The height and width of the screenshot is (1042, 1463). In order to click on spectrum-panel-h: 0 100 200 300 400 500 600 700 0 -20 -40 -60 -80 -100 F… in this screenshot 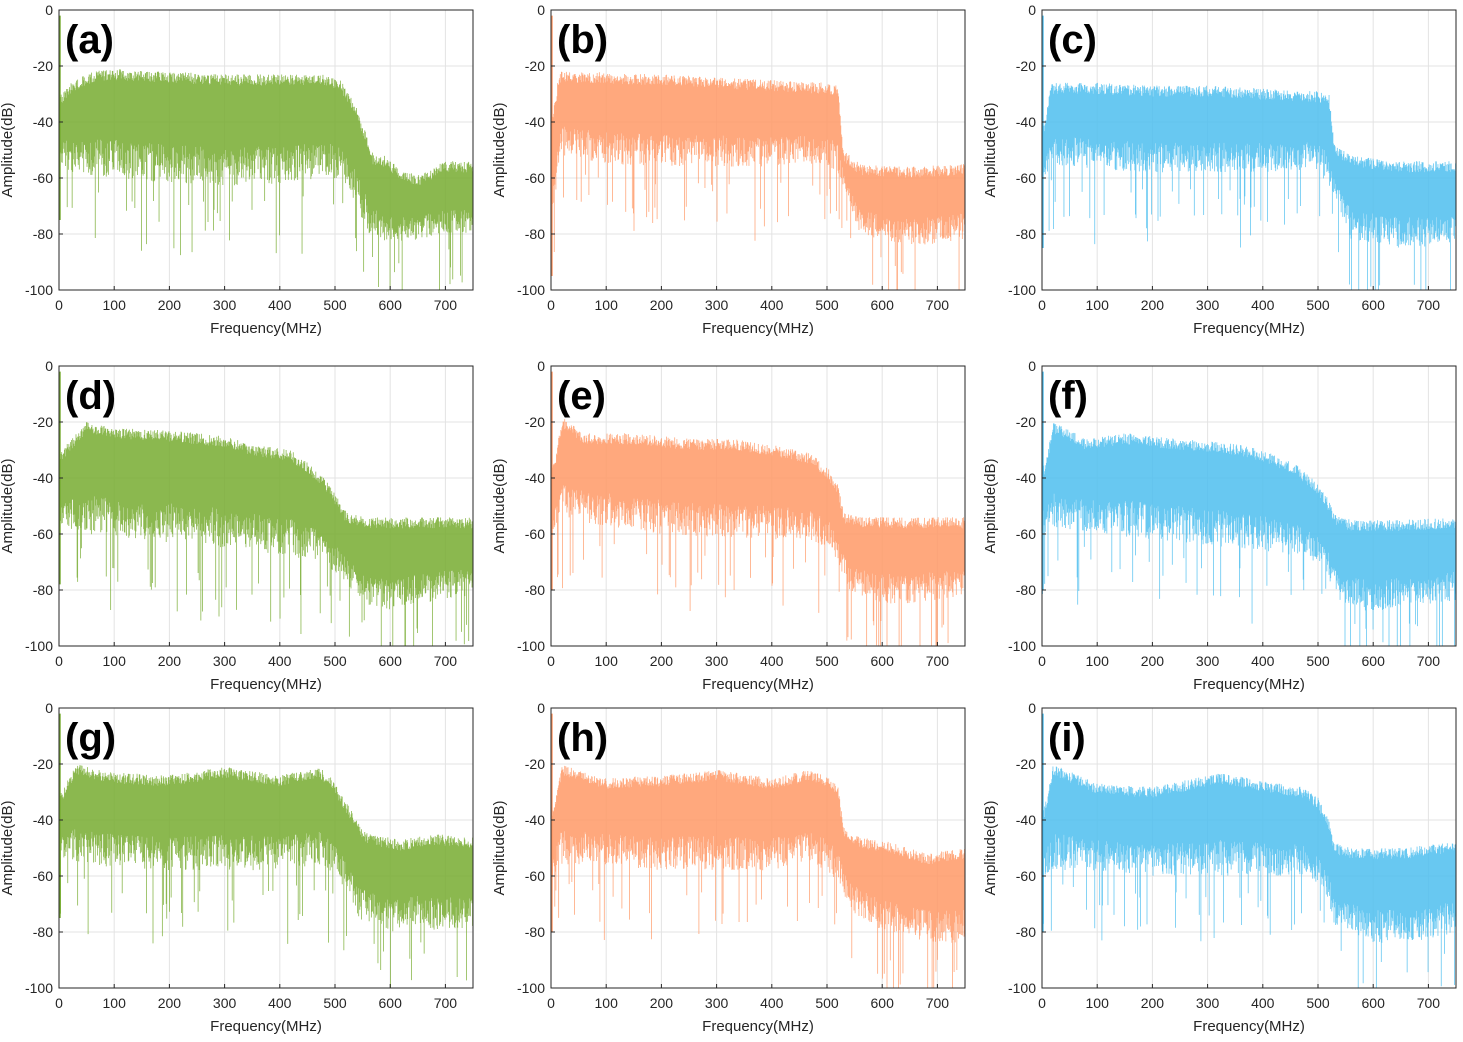, I will do `click(728, 867)`.